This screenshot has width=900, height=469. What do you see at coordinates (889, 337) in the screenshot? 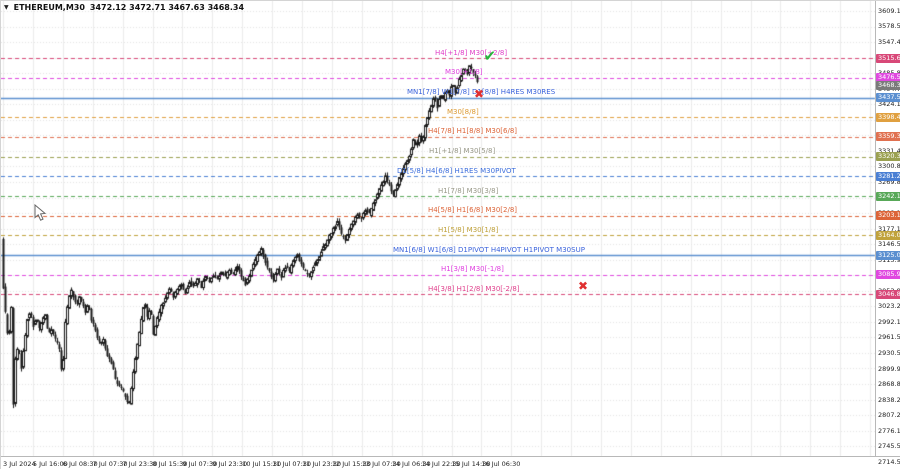
I see `price-axis-label: 2961.55` at bounding box center [889, 337].